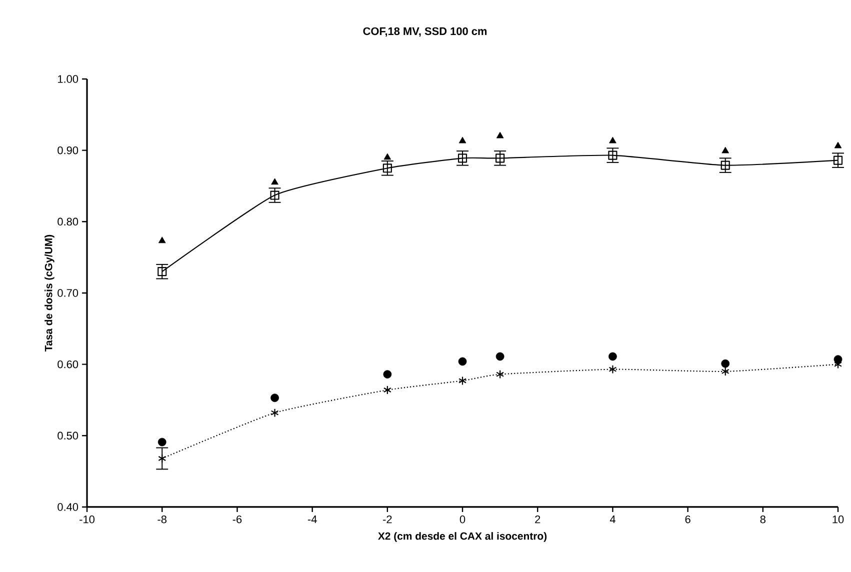  Describe the element at coordinates (763, 519) in the screenshot. I see `x-tick-label: 8` at that location.